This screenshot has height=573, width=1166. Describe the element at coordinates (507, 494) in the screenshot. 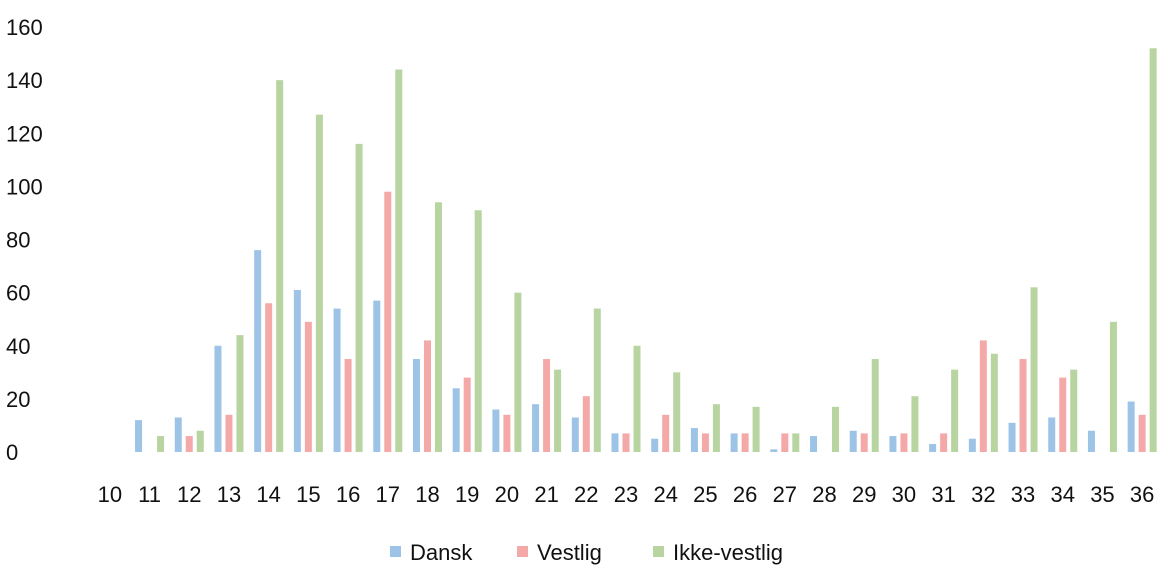

I see `x-tick-label: 20` at that location.